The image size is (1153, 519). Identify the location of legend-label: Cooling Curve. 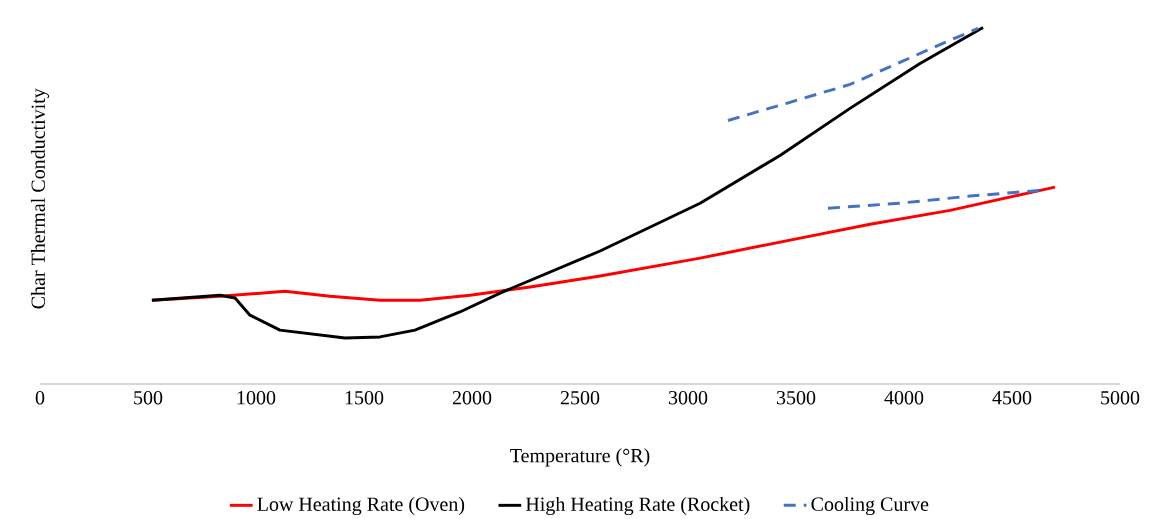
(870, 506).